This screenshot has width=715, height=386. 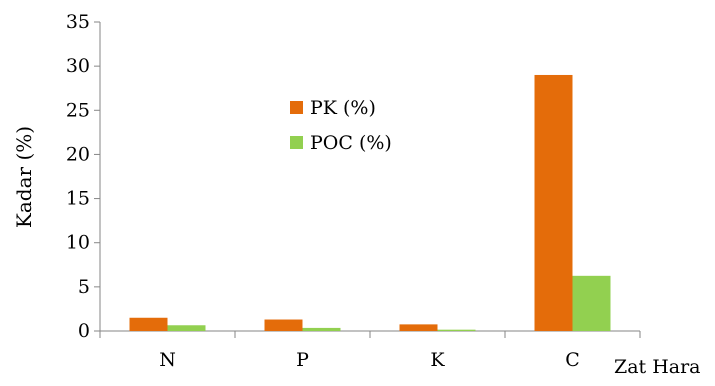 I want to click on y-tick-label: 20, so click(x=78, y=154).